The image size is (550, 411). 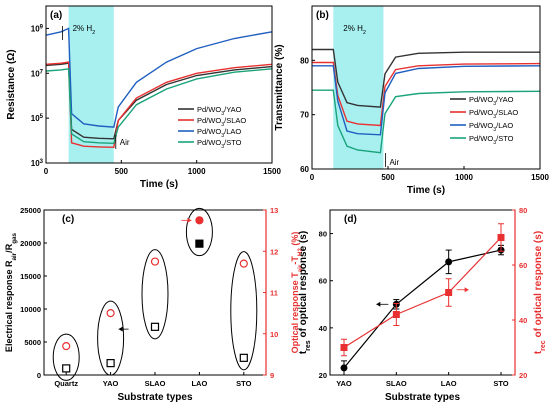 I want to click on right-y-tick-label: 40, so click(x=523, y=320).